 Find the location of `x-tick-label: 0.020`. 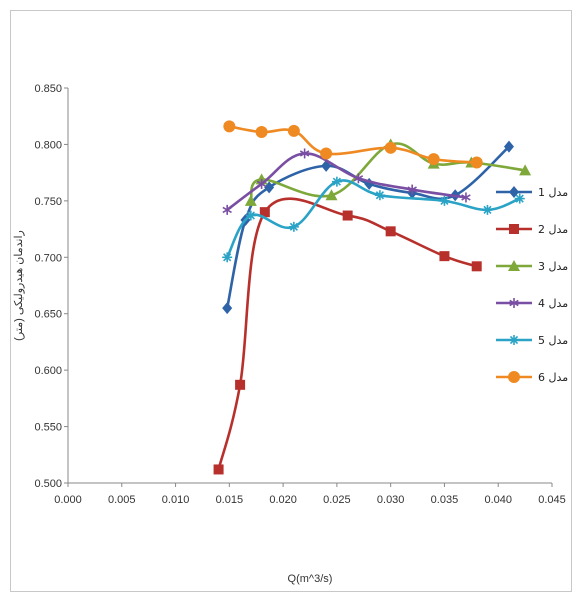

x-tick-label: 0.020 is located at coordinates (283, 500).